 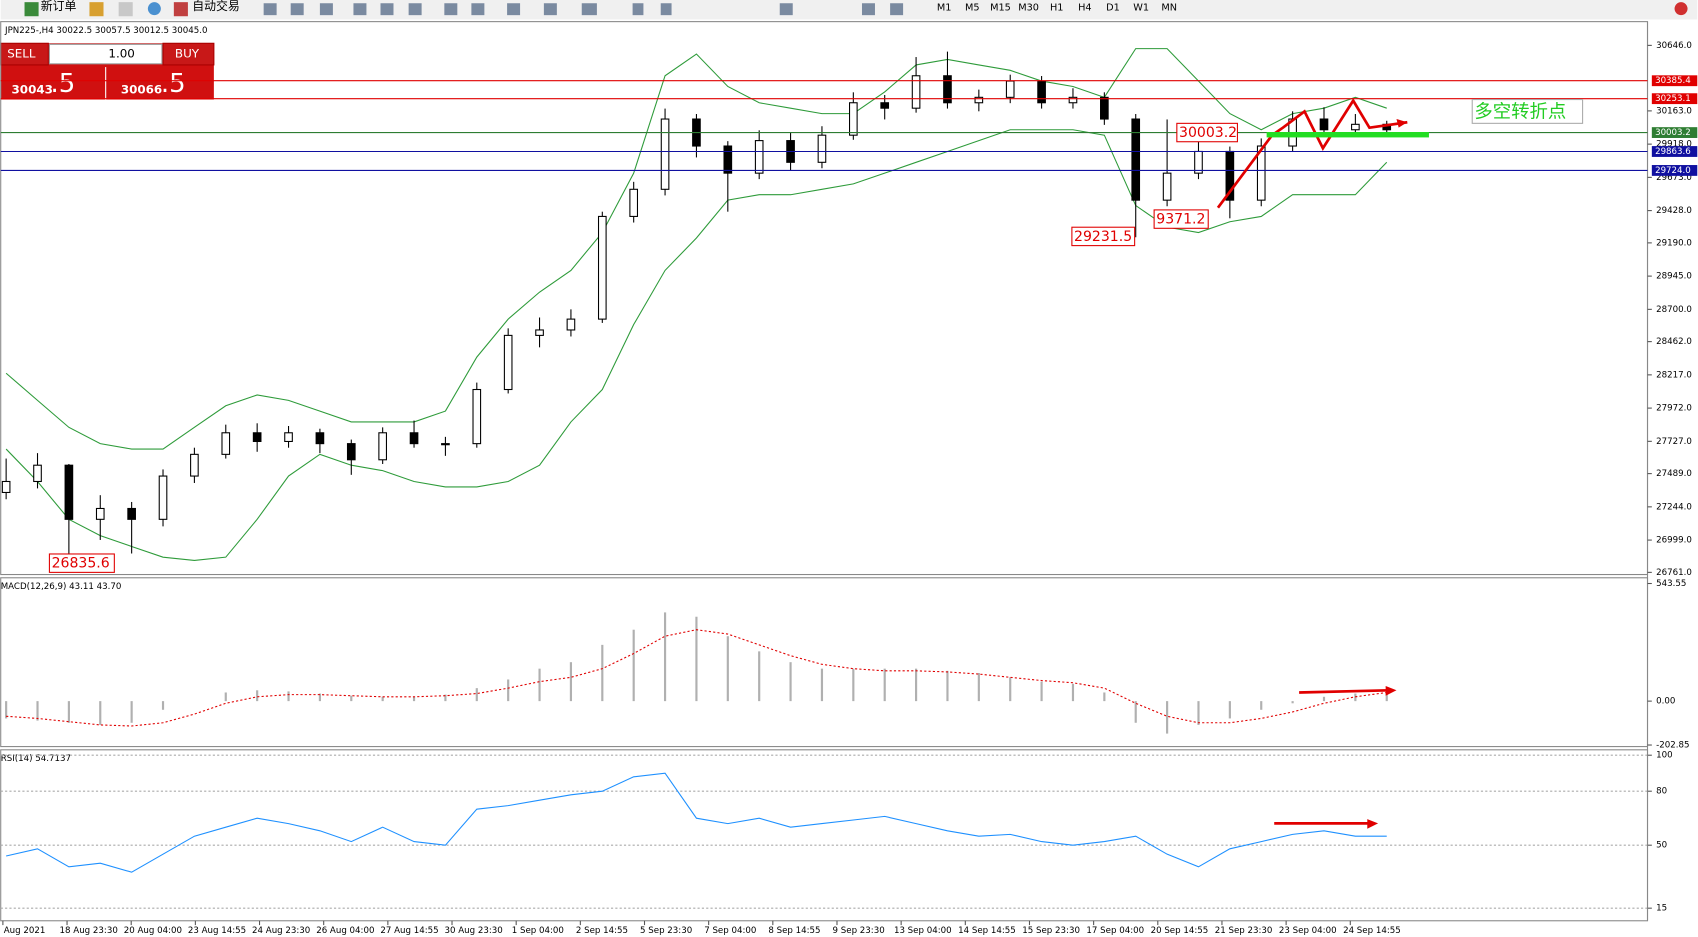 What do you see at coordinates (1103, 237) in the screenshot?
I see `price-annotation: 29231.5` at bounding box center [1103, 237].